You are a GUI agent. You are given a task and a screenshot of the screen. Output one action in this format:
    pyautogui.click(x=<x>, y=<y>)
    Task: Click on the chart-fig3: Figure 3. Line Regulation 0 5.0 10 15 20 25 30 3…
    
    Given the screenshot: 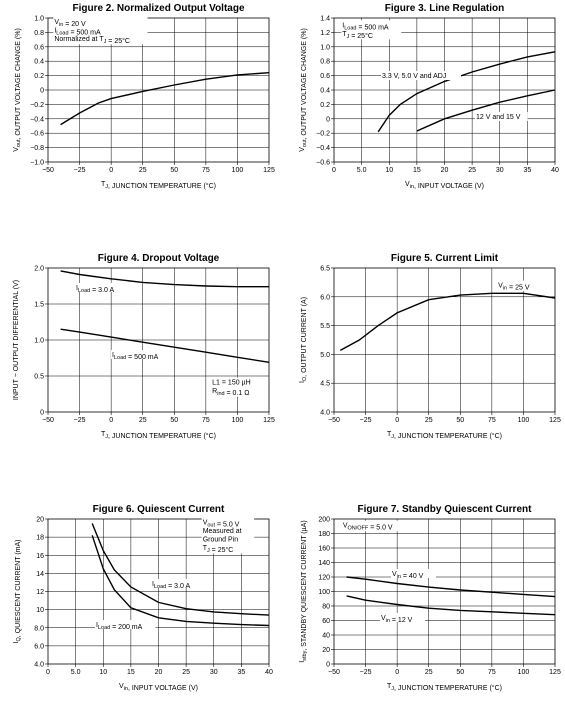 What is the action you would take?
    pyautogui.click(x=429, y=96)
    